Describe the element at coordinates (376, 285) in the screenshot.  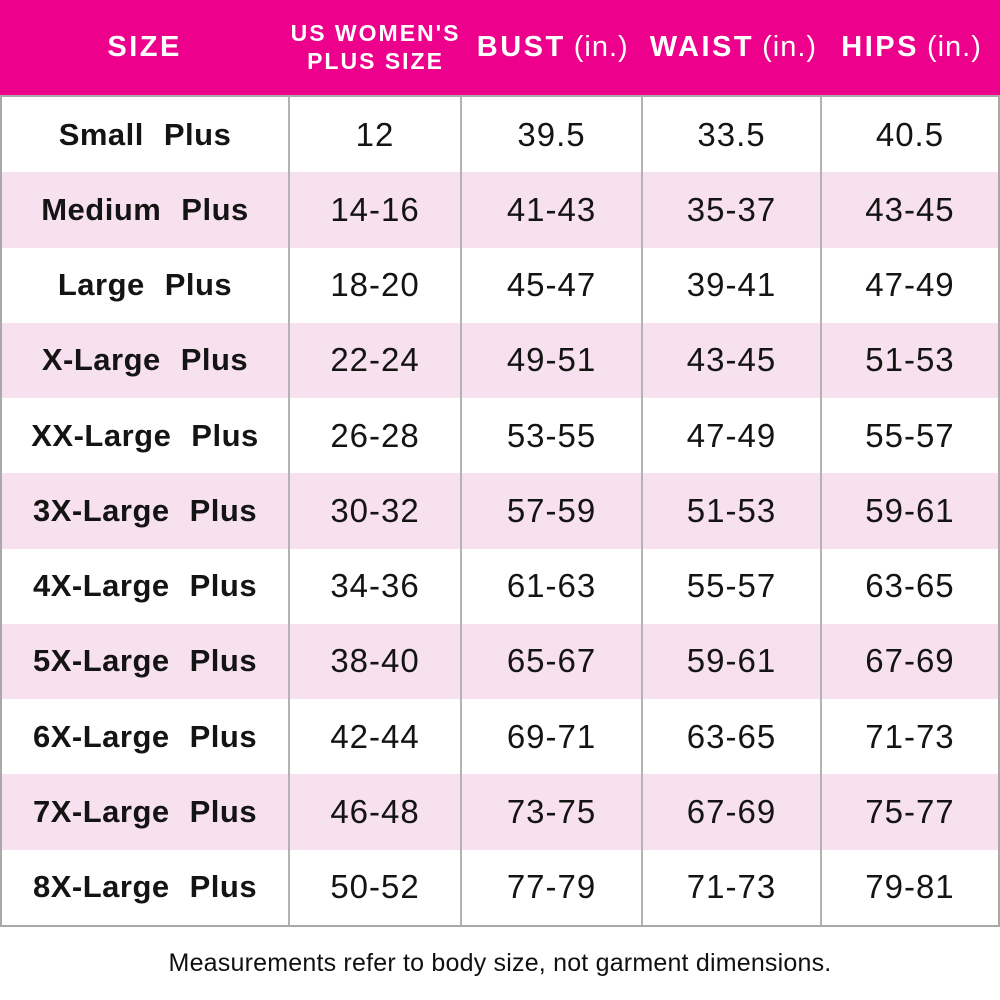
I see `cell-us_size: 18-20` at that location.